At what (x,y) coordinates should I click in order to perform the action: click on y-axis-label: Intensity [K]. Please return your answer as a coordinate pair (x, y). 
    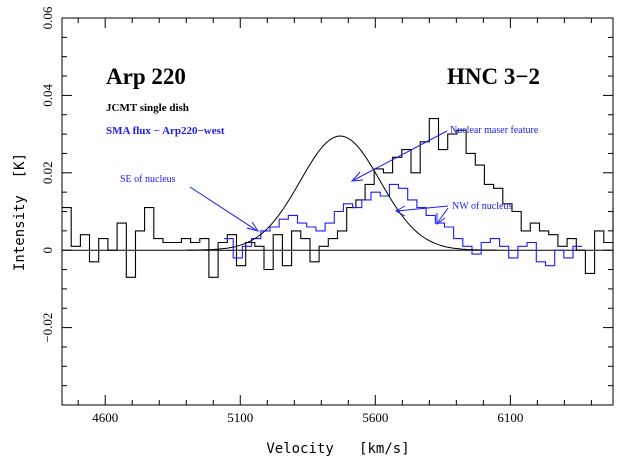
    Looking at the image, I should click on (20, 212).